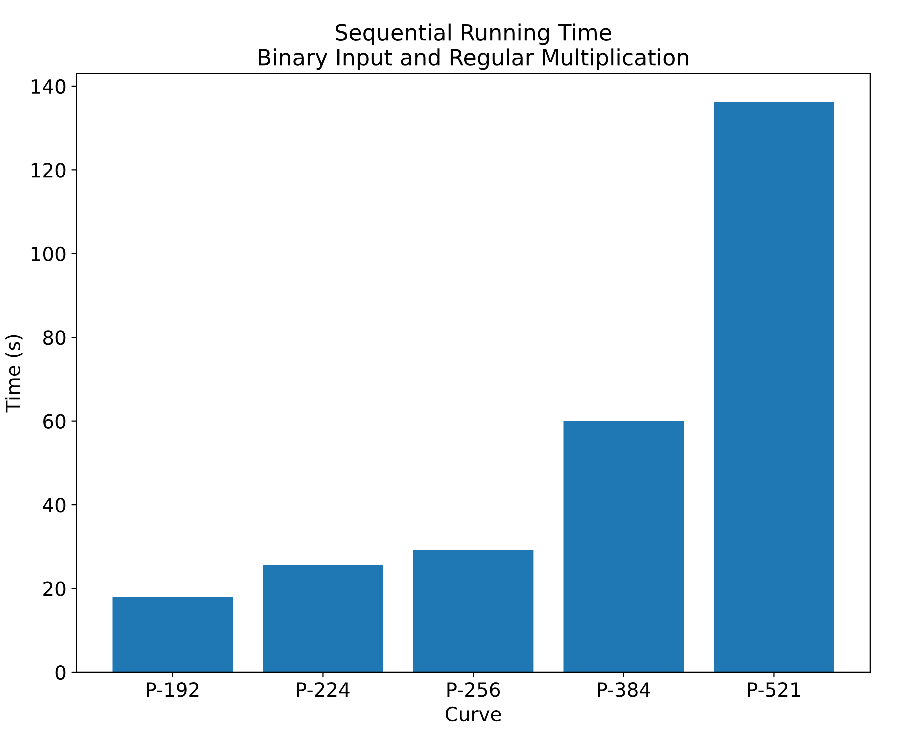  I want to click on x-axis-title: Curve, so click(474, 714).